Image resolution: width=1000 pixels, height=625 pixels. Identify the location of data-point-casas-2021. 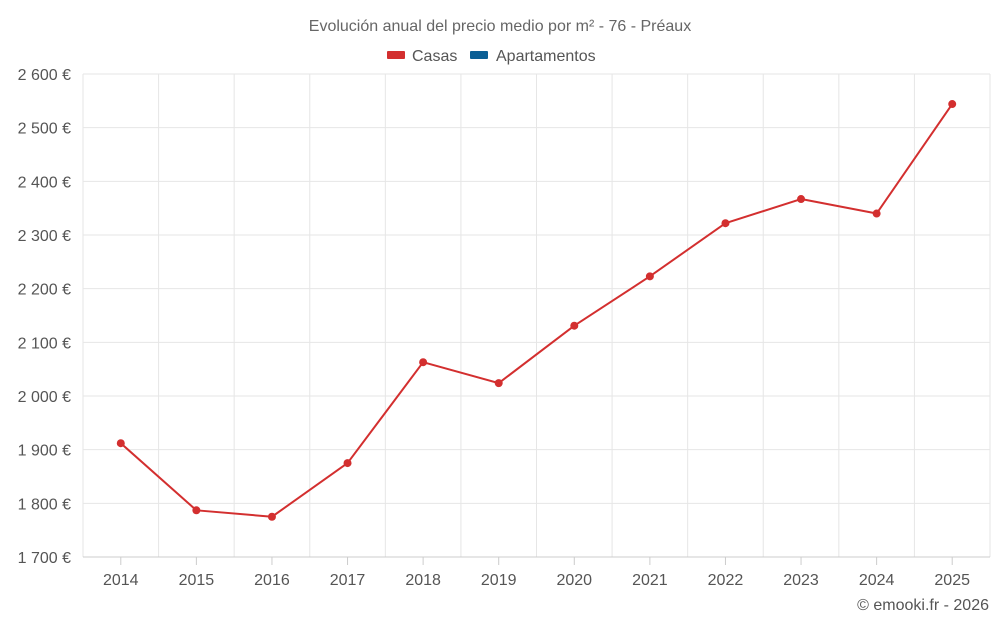
(649, 276).